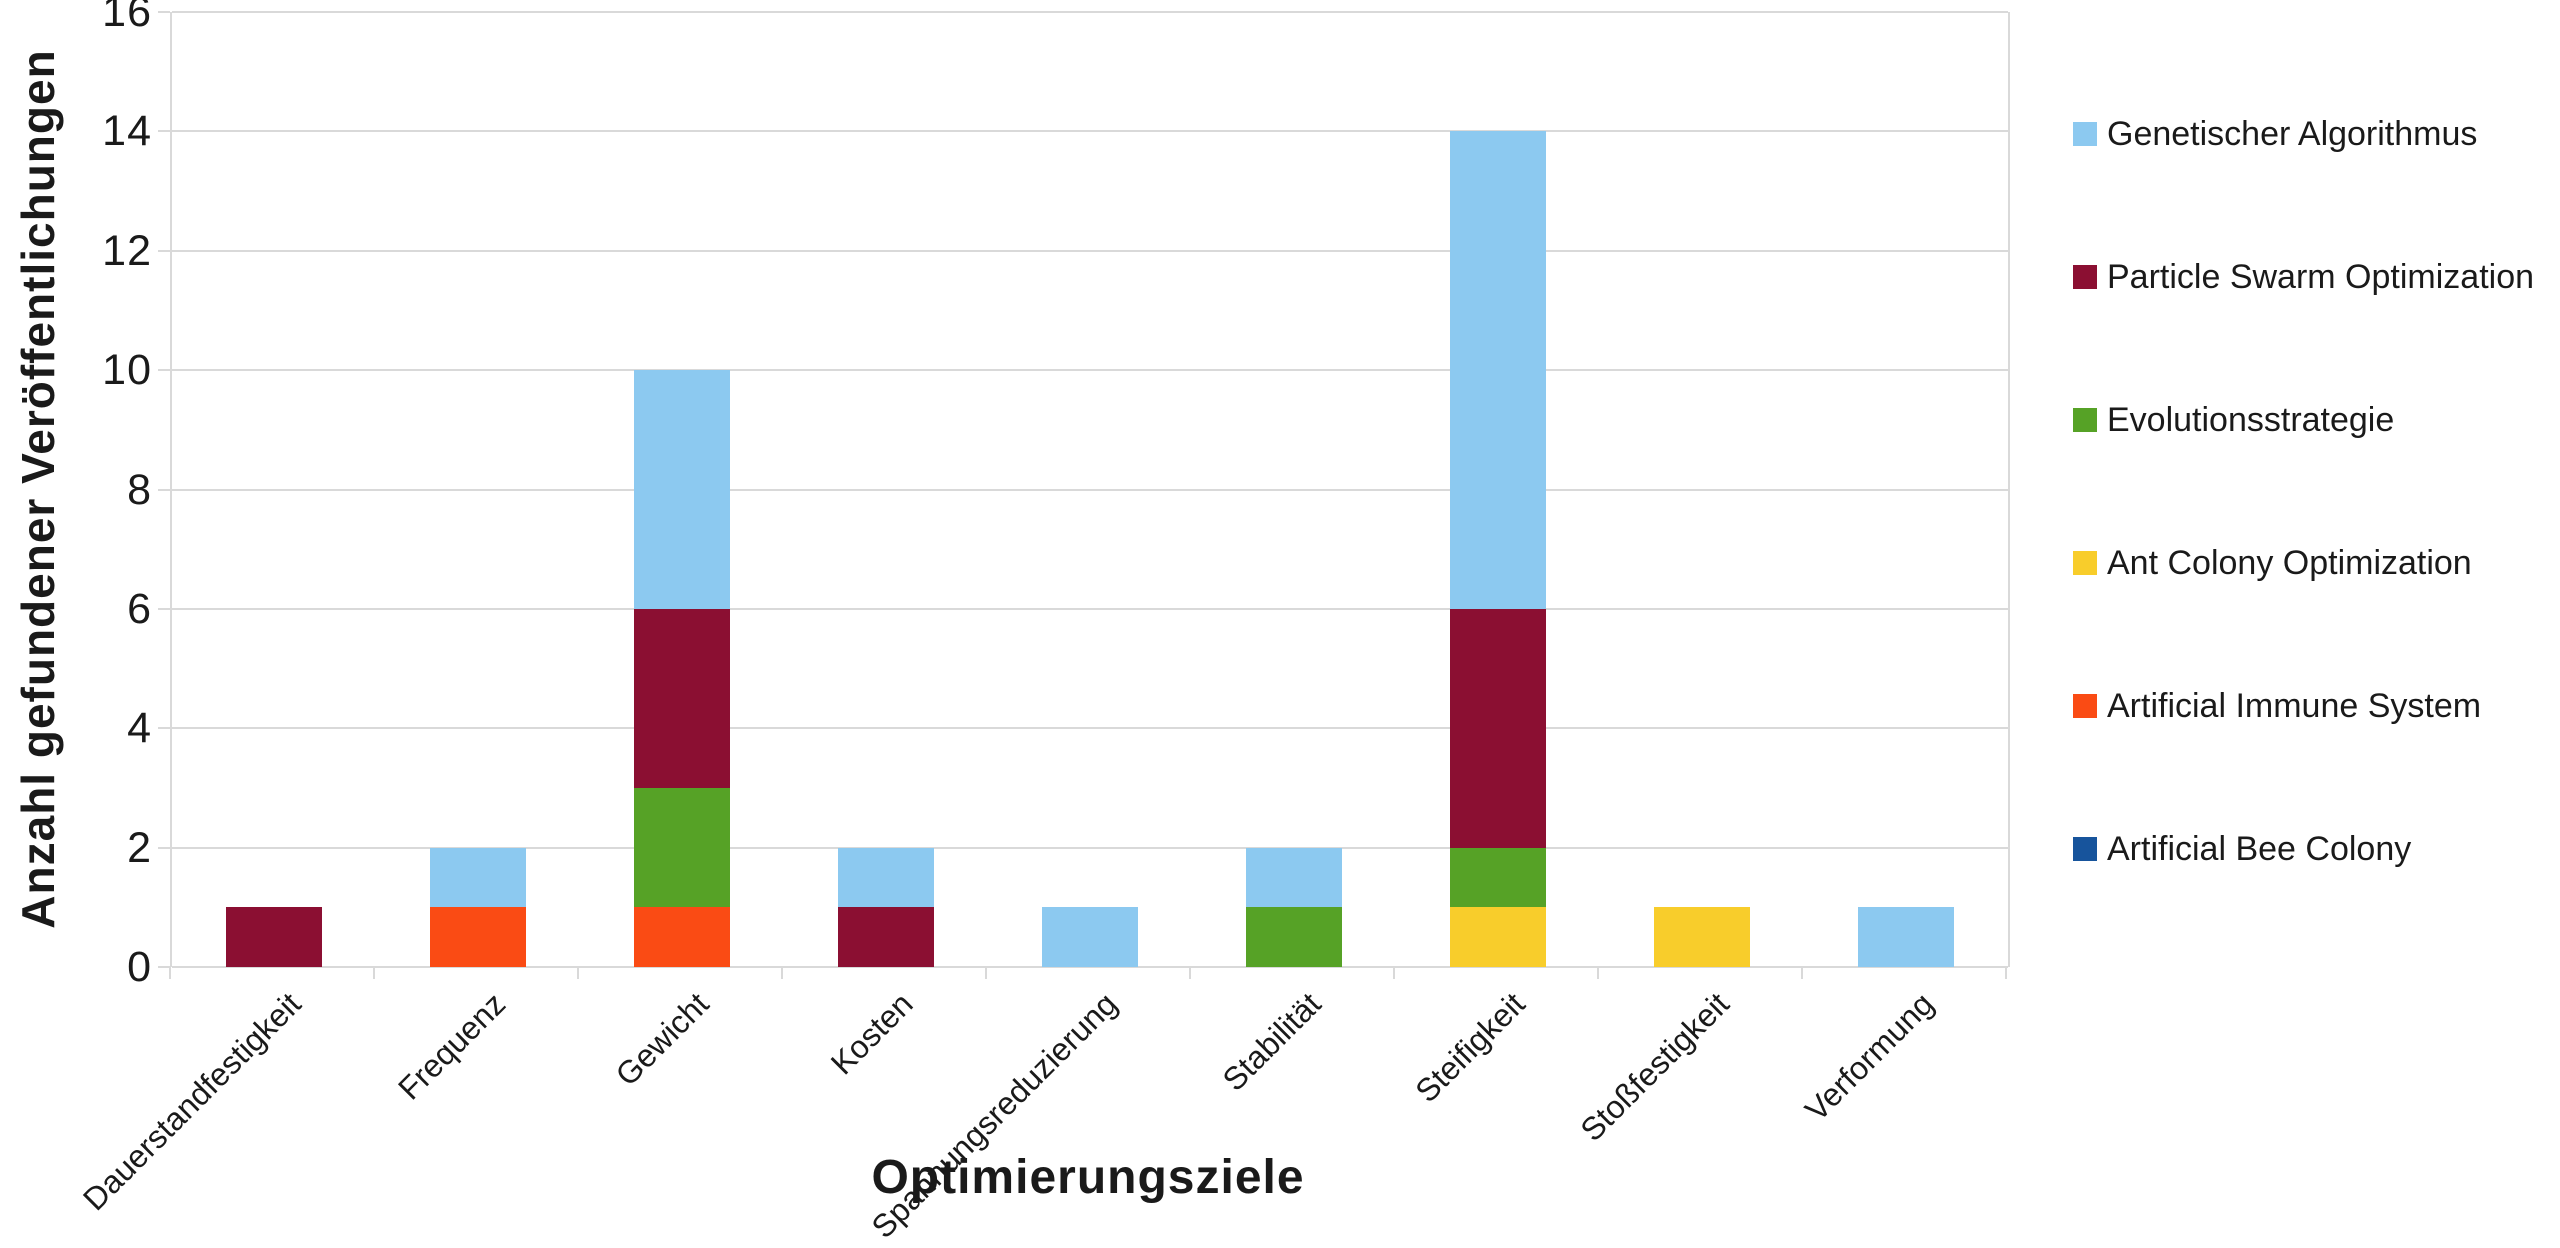 This screenshot has height=1248, width=2560. What do you see at coordinates (451, 1046) in the screenshot?
I see `x-category-label: Frequenz` at bounding box center [451, 1046].